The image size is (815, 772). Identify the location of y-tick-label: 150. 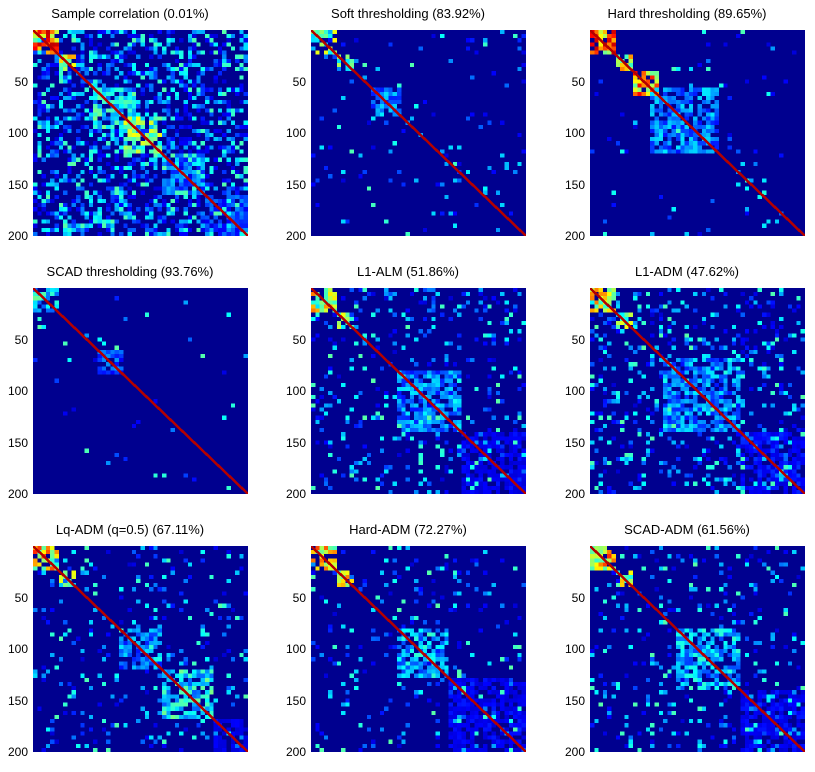
(574, 184).